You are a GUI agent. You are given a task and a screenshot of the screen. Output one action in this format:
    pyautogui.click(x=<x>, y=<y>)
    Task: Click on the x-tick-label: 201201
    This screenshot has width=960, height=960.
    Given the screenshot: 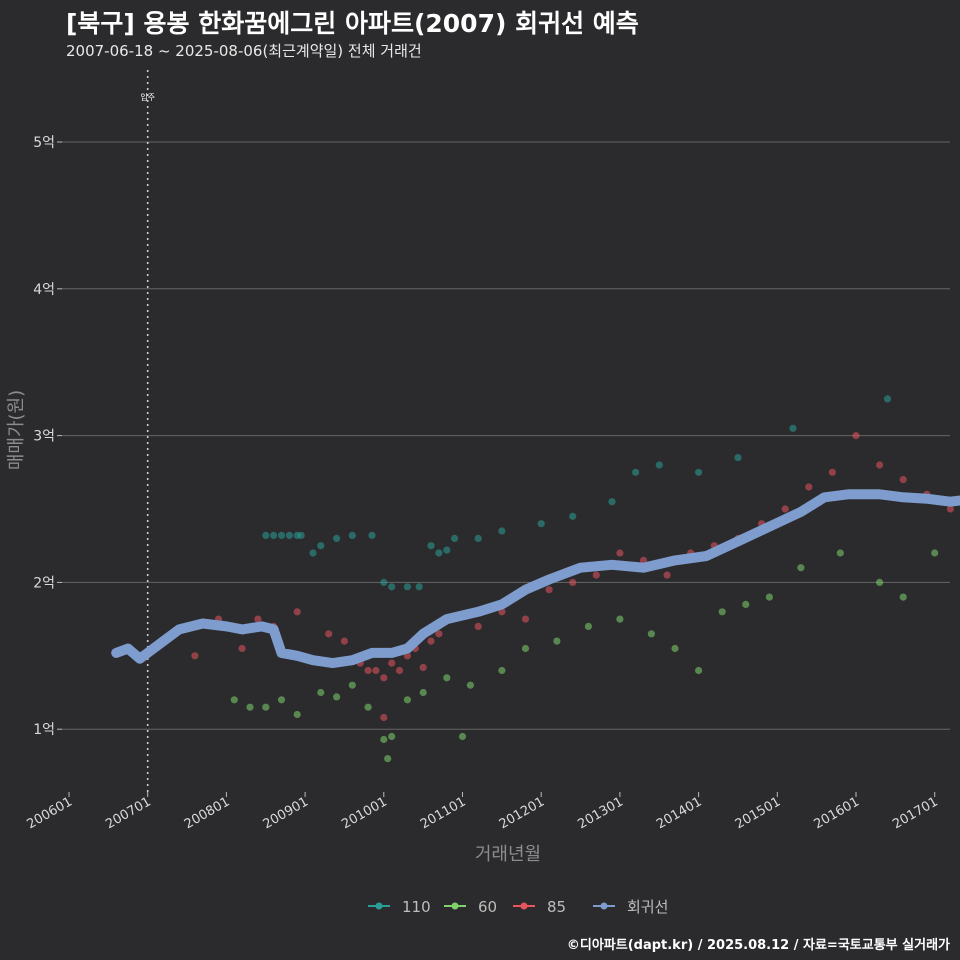 What is the action you would take?
    pyautogui.click(x=522, y=813)
    